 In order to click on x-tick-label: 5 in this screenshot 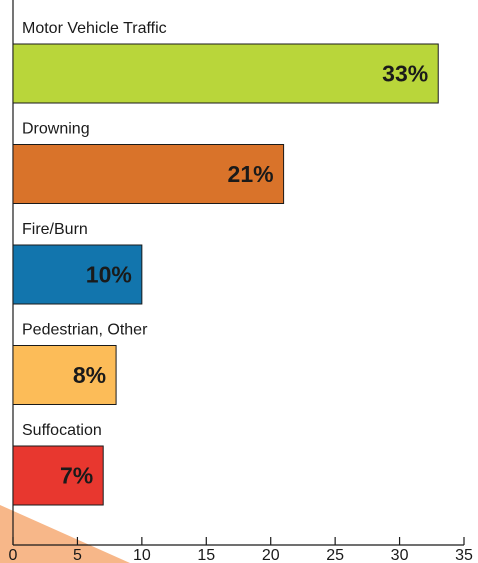, I will do `click(77, 555)`.